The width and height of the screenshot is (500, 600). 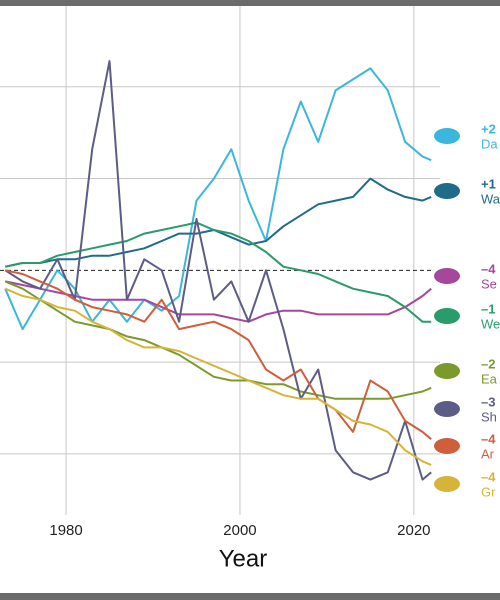 What do you see at coordinates (488, 183) in the screenshot?
I see `legend-change: +1` at bounding box center [488, 183].